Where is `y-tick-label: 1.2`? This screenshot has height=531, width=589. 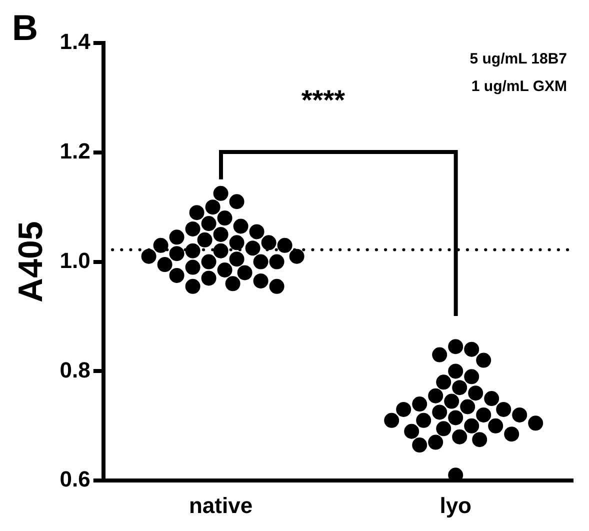
y-tick-label: 1.2 is located at coordinates (75, 151).